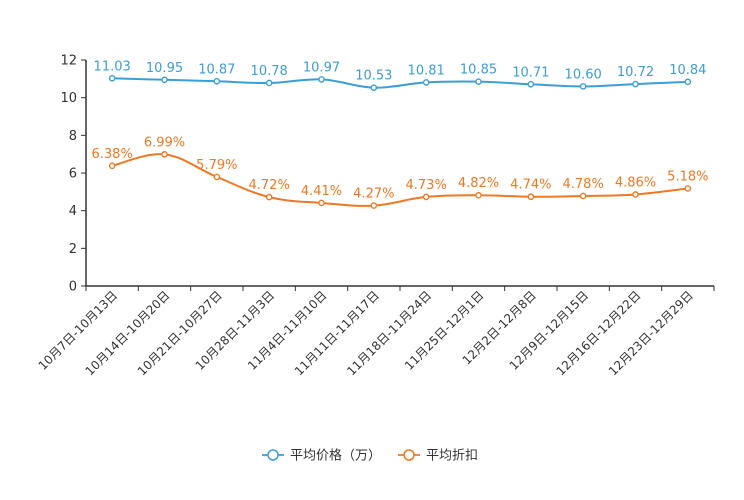 This screenshot has width=744, height=500. I want to click on data-label: 4.82%, so click(478, 183).